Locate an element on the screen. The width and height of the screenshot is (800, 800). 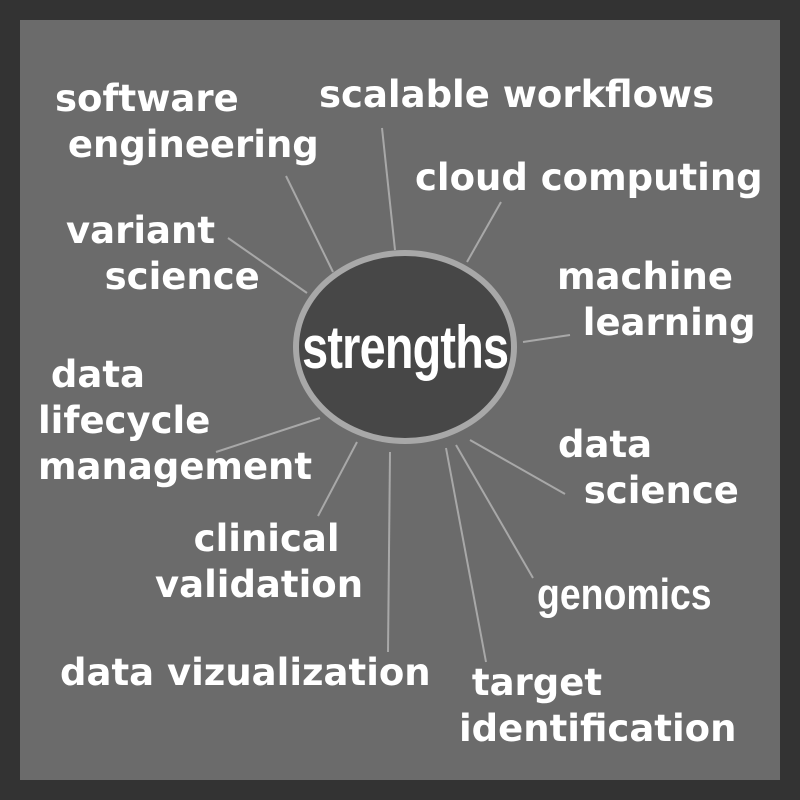
spoke-label-machine-learning: machine learning is located at coordinates (656, 299).